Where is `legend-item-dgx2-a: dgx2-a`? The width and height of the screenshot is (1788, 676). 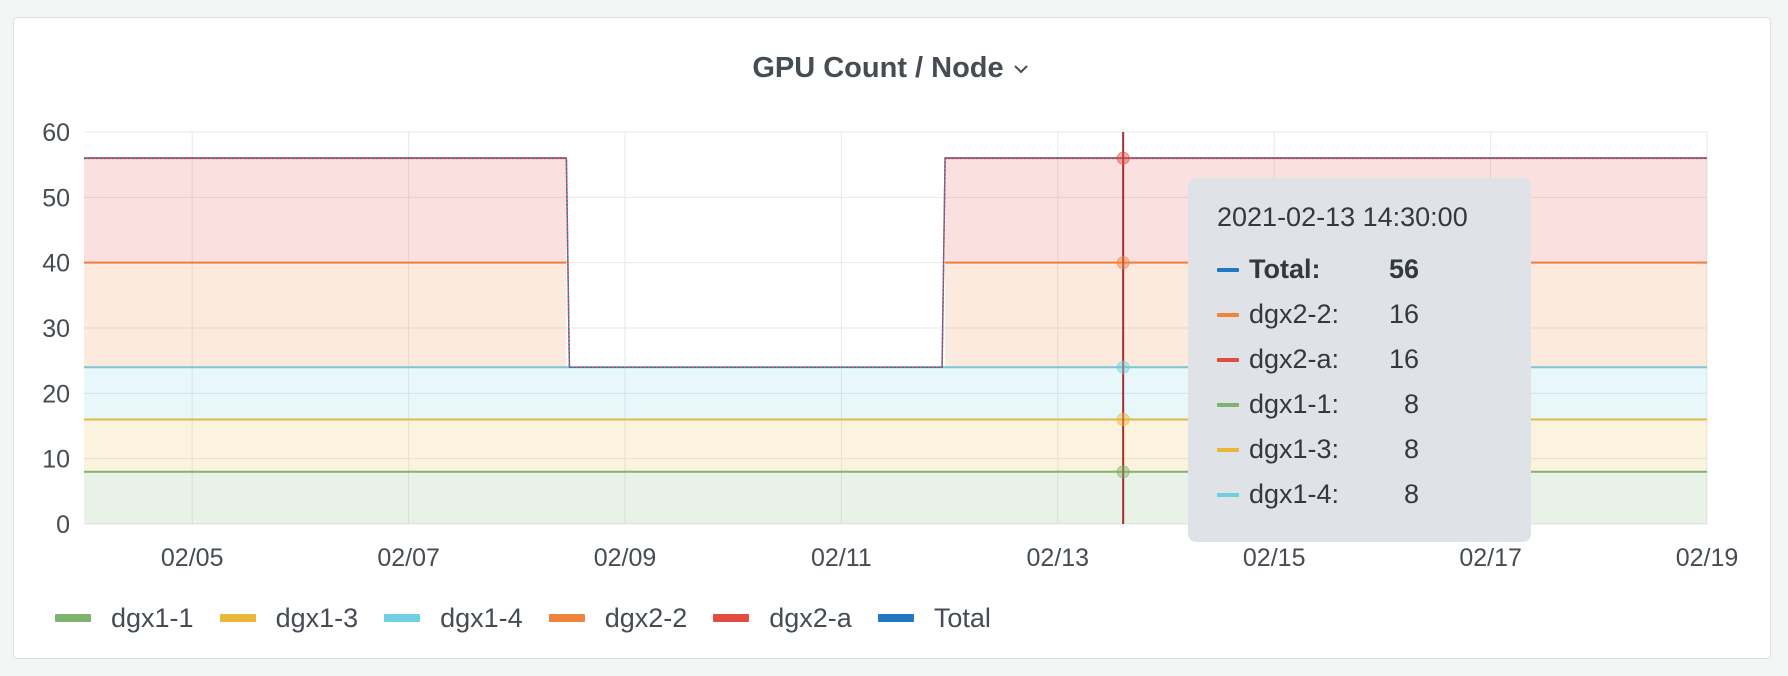 legend-item-dgx2-a: dgx2-a is located at coordinates (782, 618).